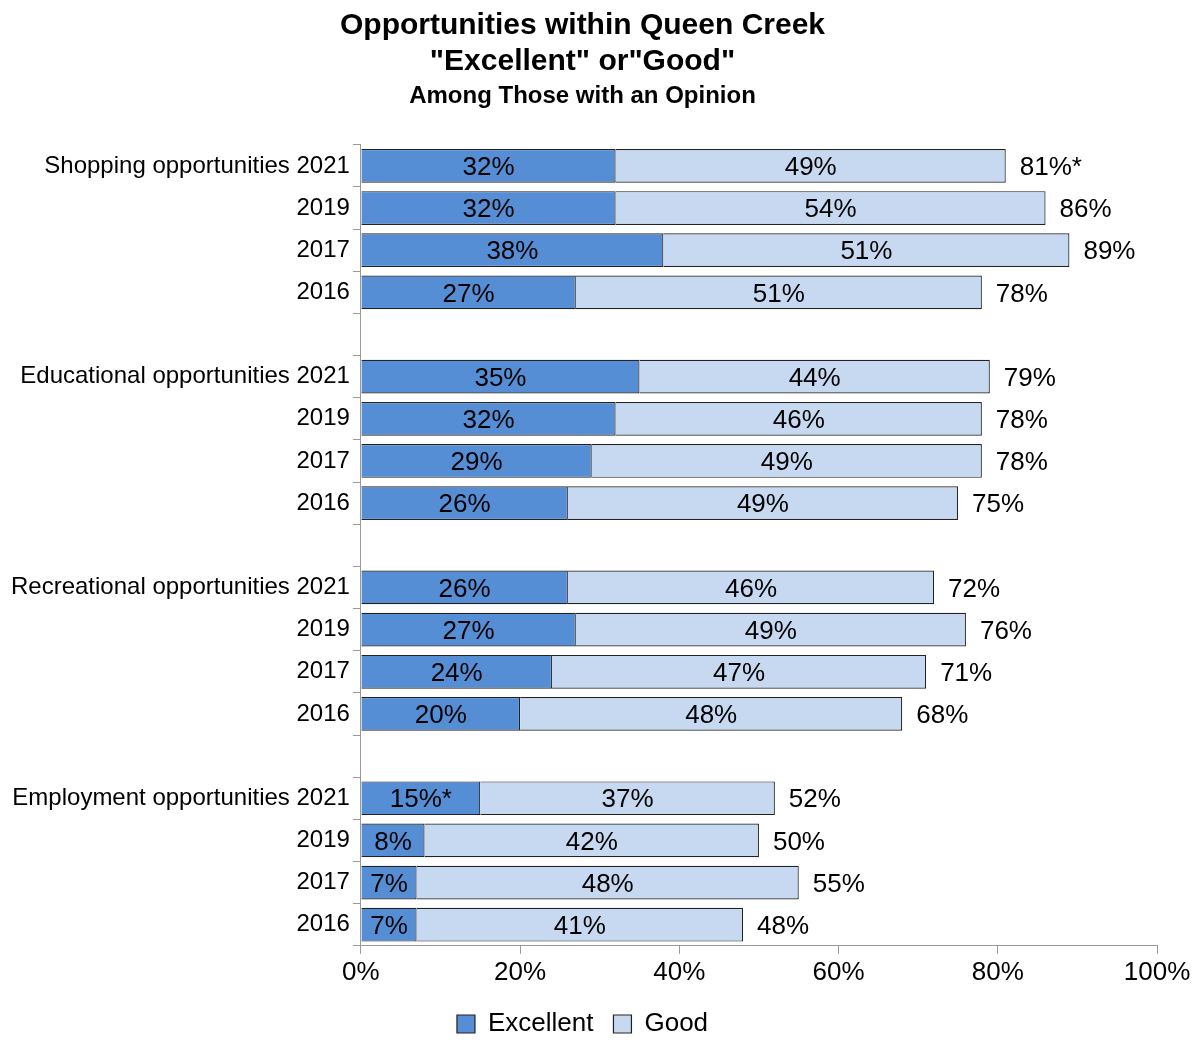  Describe the element at coordinates (739, 671) in the screenshot. I see `data-label: 47%` at that location.